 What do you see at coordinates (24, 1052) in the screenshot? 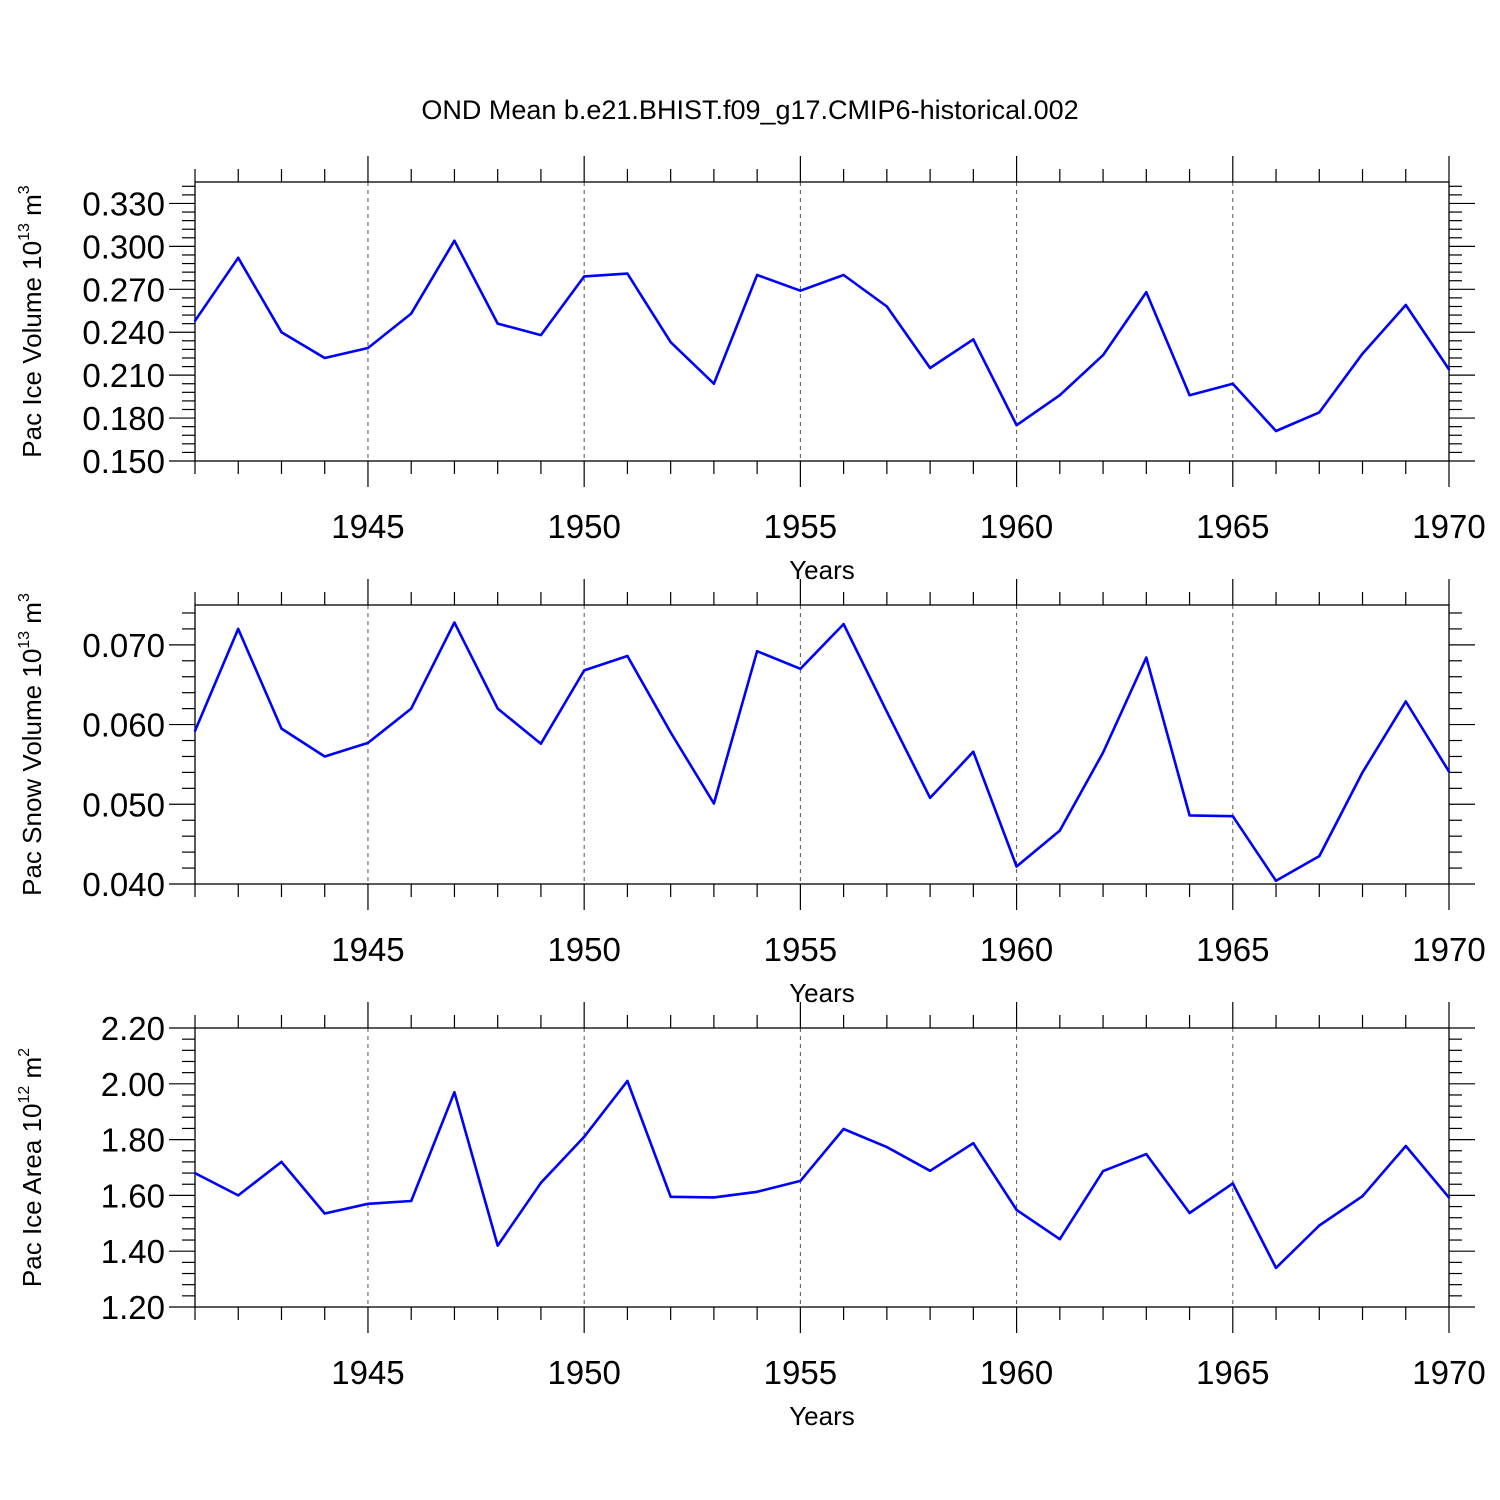
I see `y-axis-label-superscript: 2` at bounding box center [24, 1052].